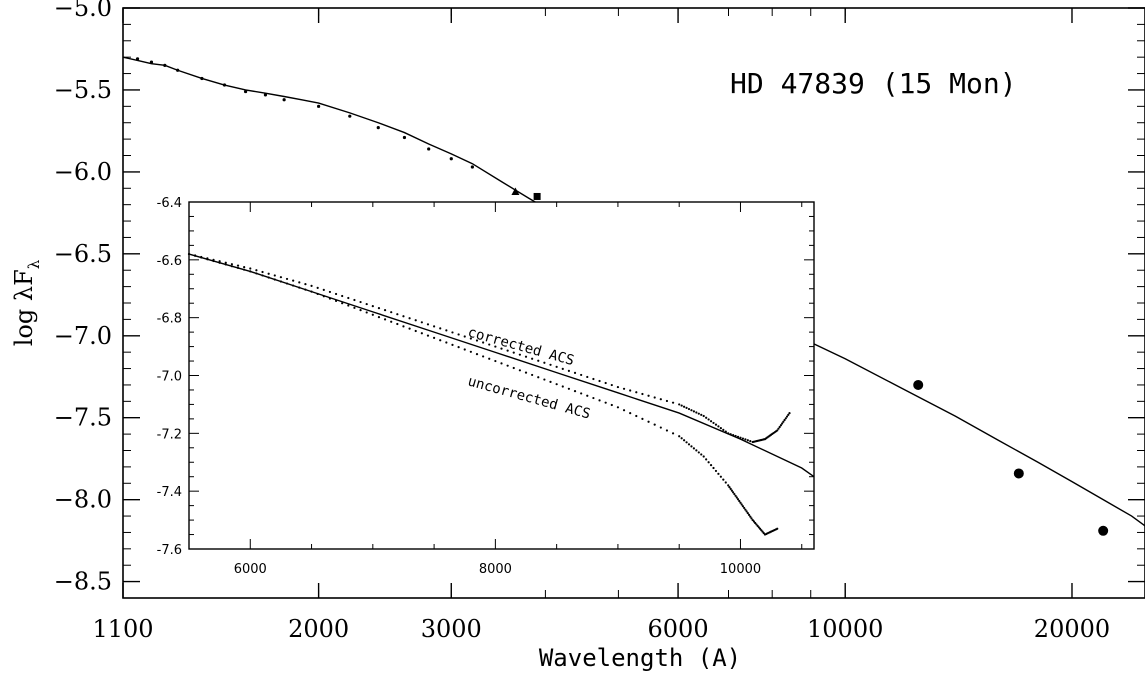  Describe the element at coordinates (495, 569) in the screenshot. I see `inset-x-tick-label: 8000` at that location.